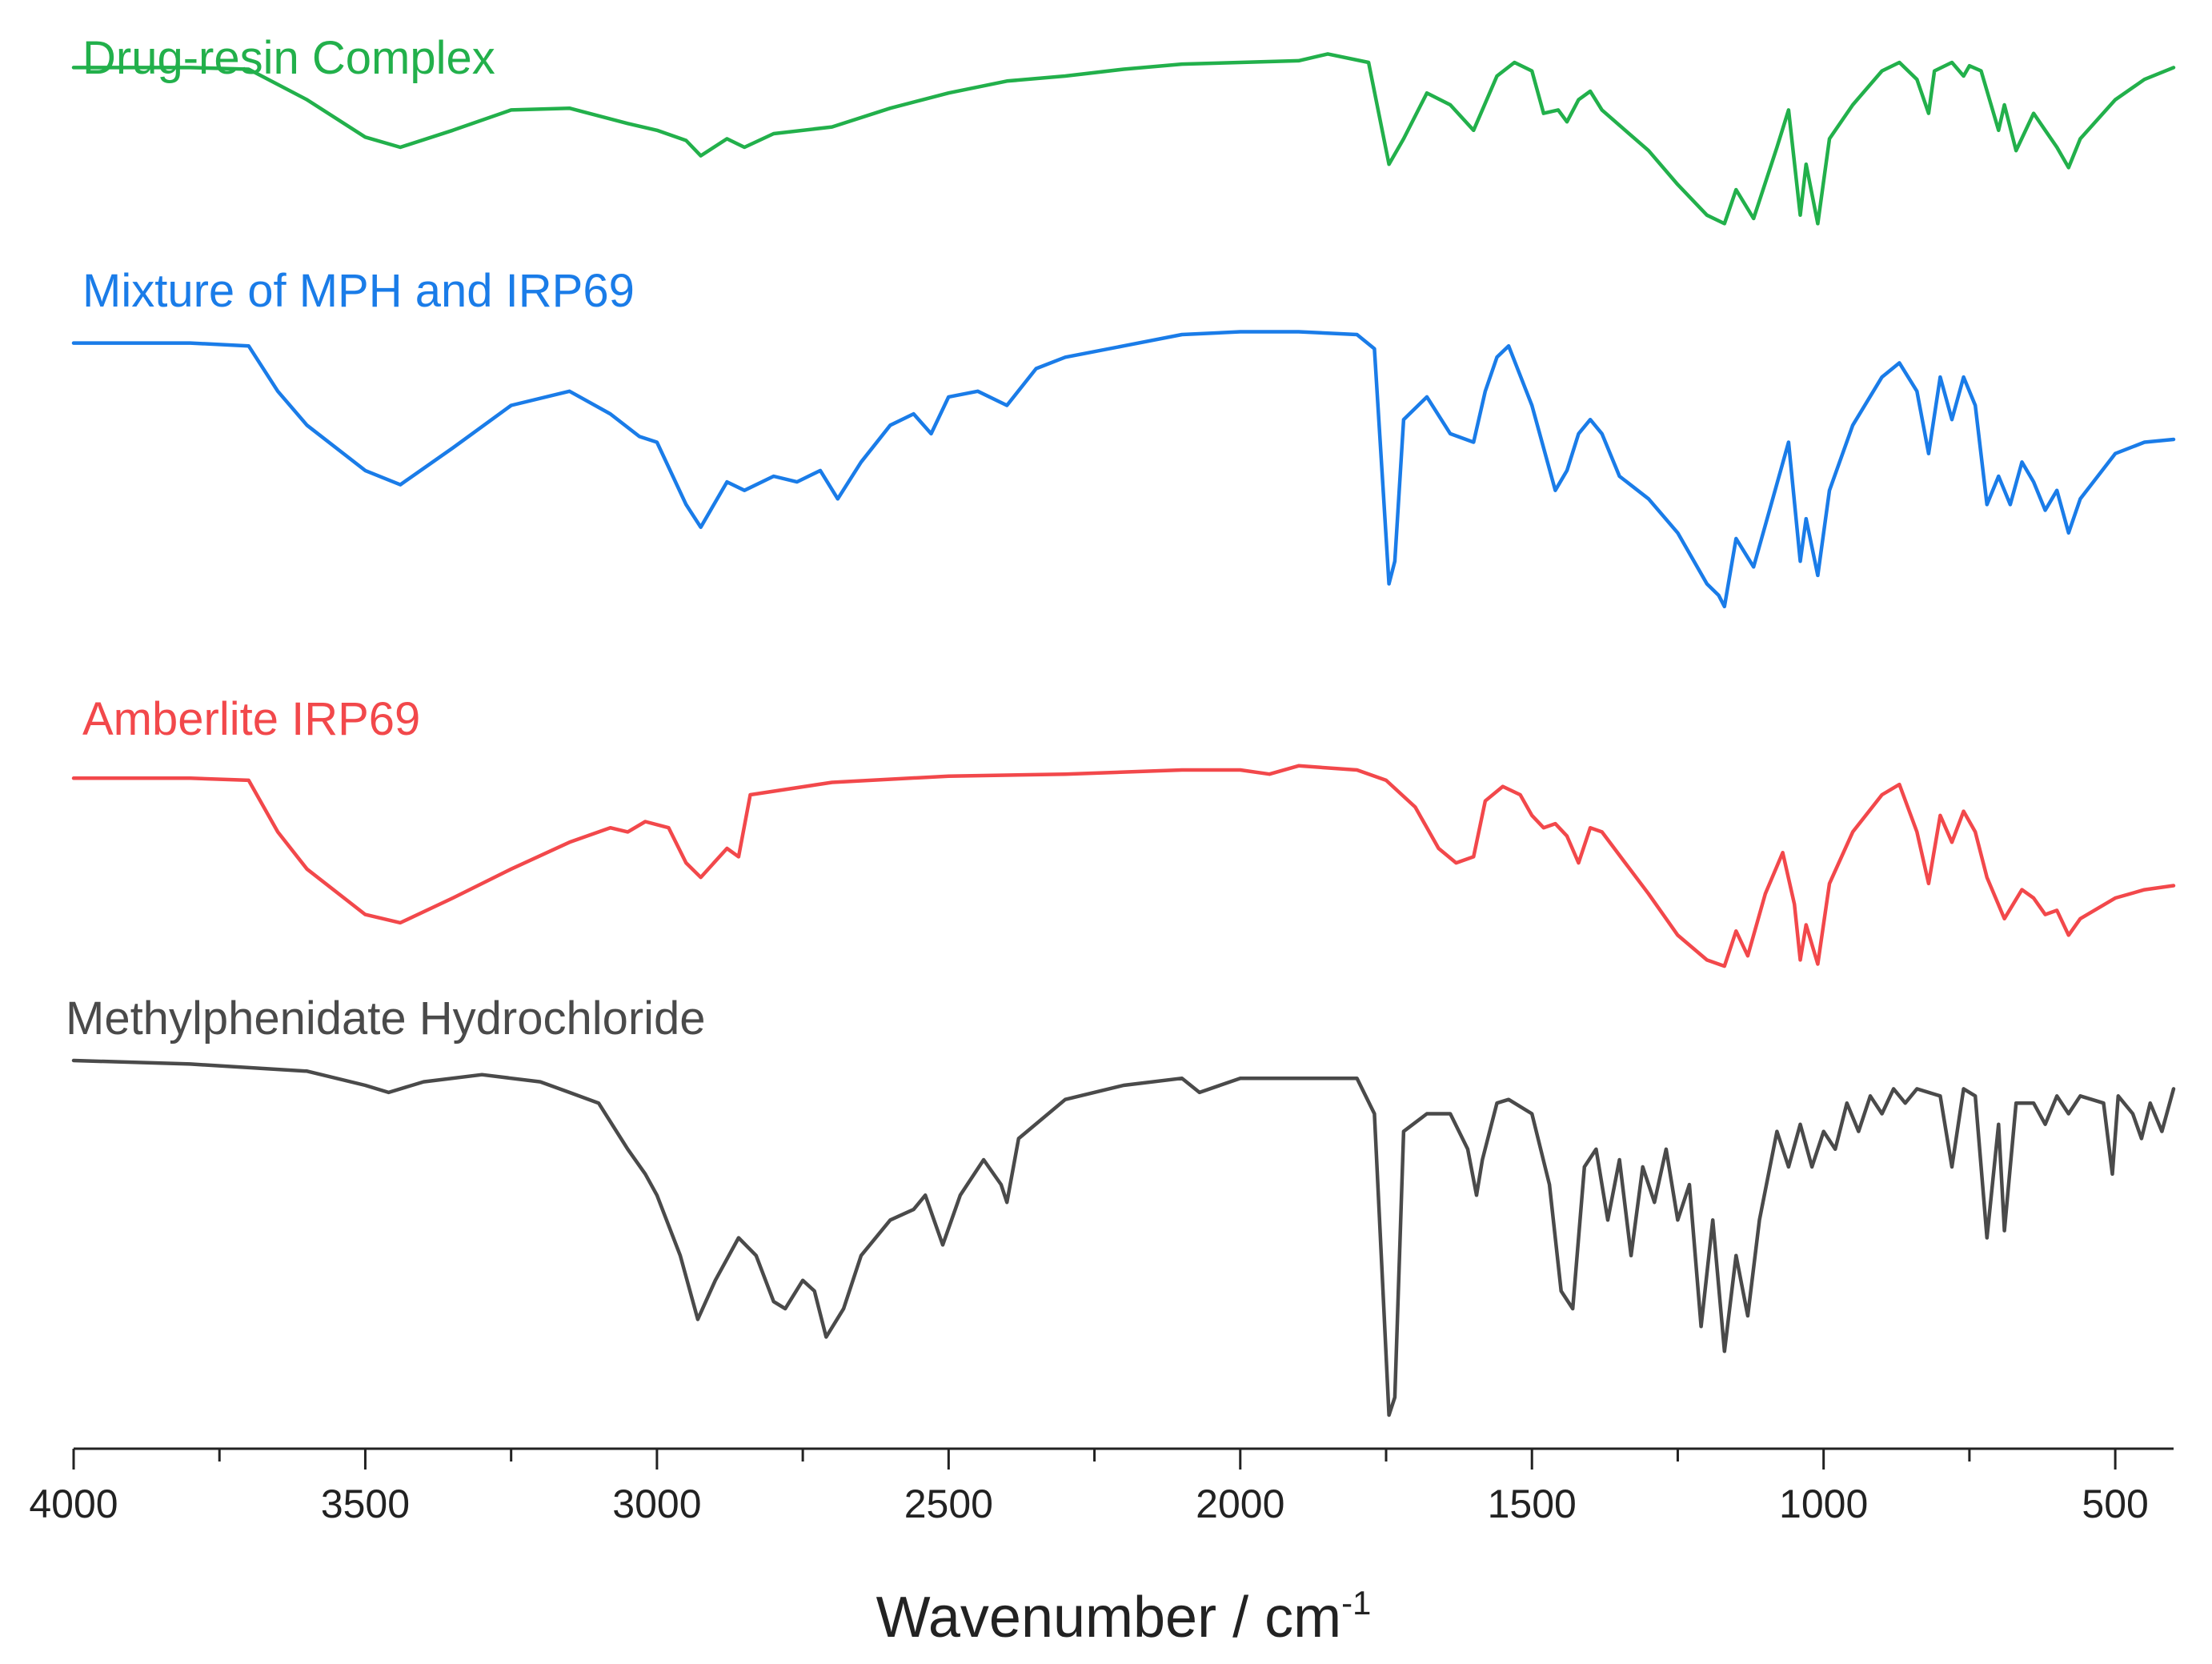  I want to click on series-label-3: Amberlite IRP69, so click(251, 719).